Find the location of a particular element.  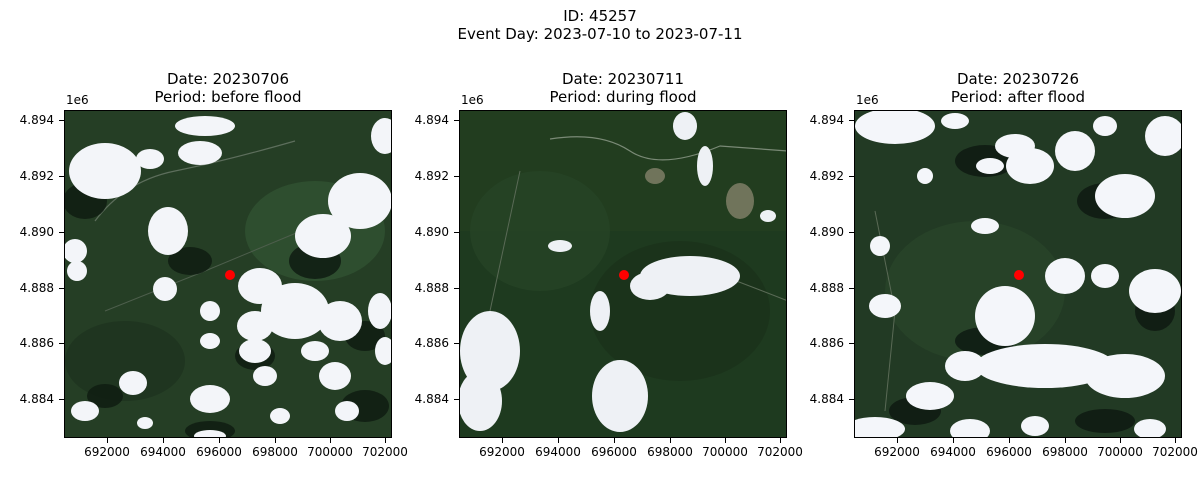

figure-title-id: ID: 45257 is located at coordinates (600, 16).